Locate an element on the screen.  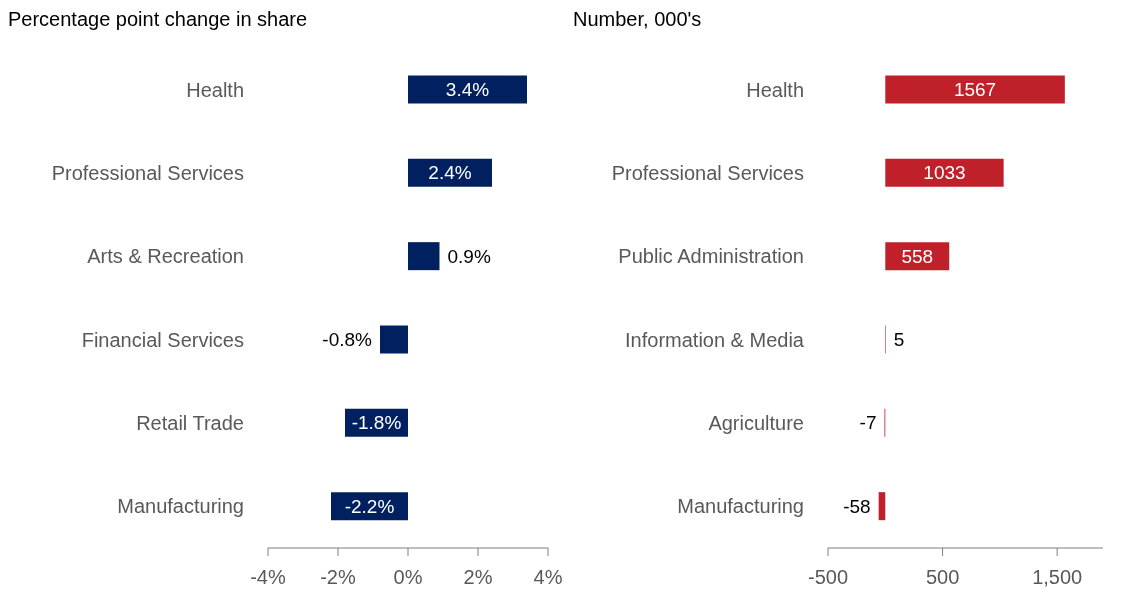
x-tick-label: -500 is located at coordinates (828, 577).